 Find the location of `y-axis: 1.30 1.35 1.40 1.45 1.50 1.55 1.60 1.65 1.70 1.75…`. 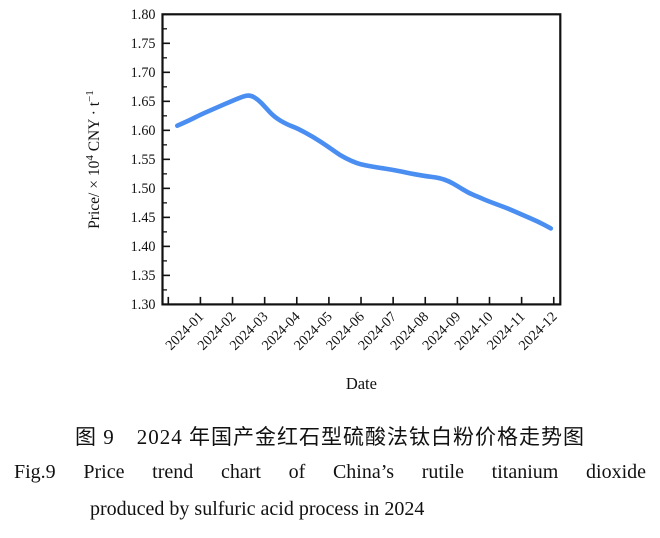

y-axis: 1.30 1.35 1.40 1.45 1.50 1.55 1.60 1.65 1.70 1.75… is located at coordinates (150, 160).